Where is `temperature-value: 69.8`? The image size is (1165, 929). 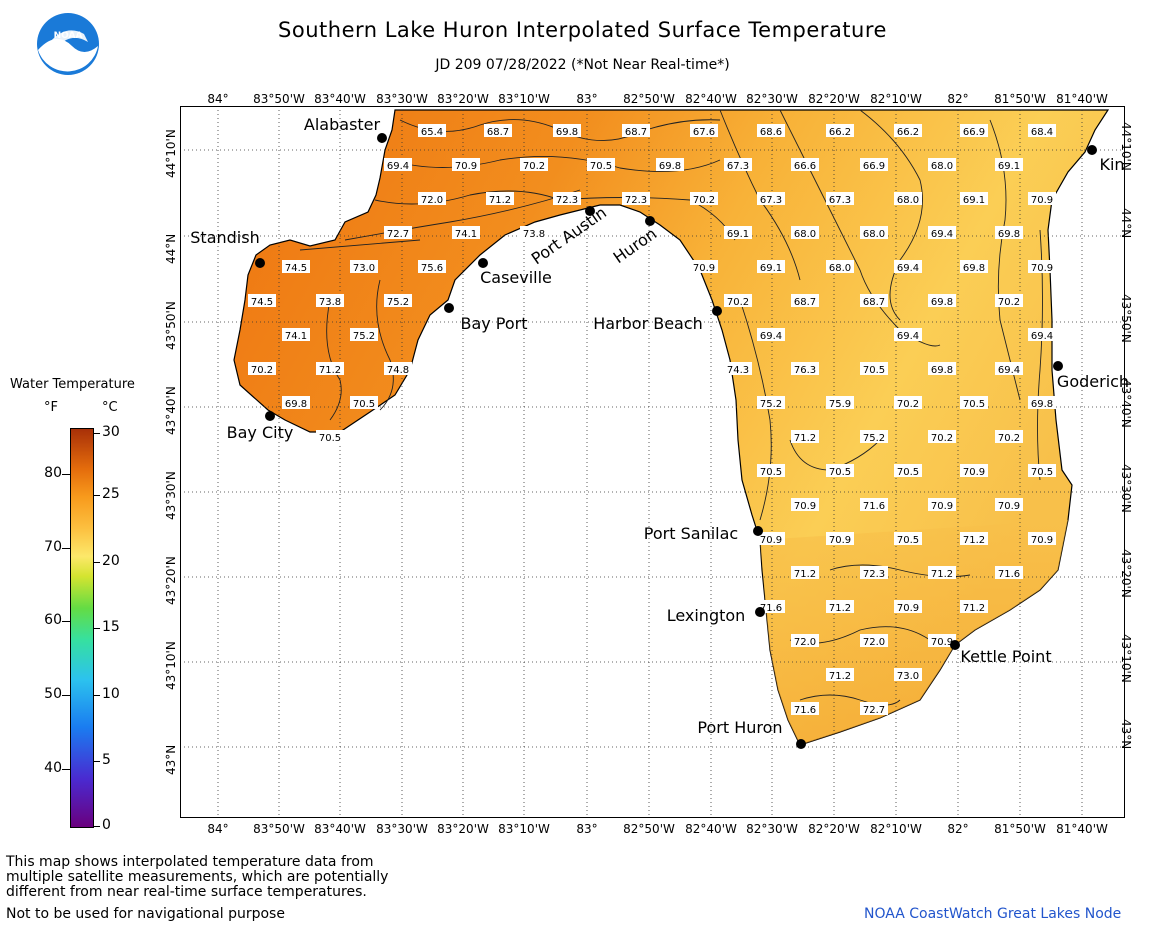 temperature-value: 69.8 is located at coordinates (567, 132).